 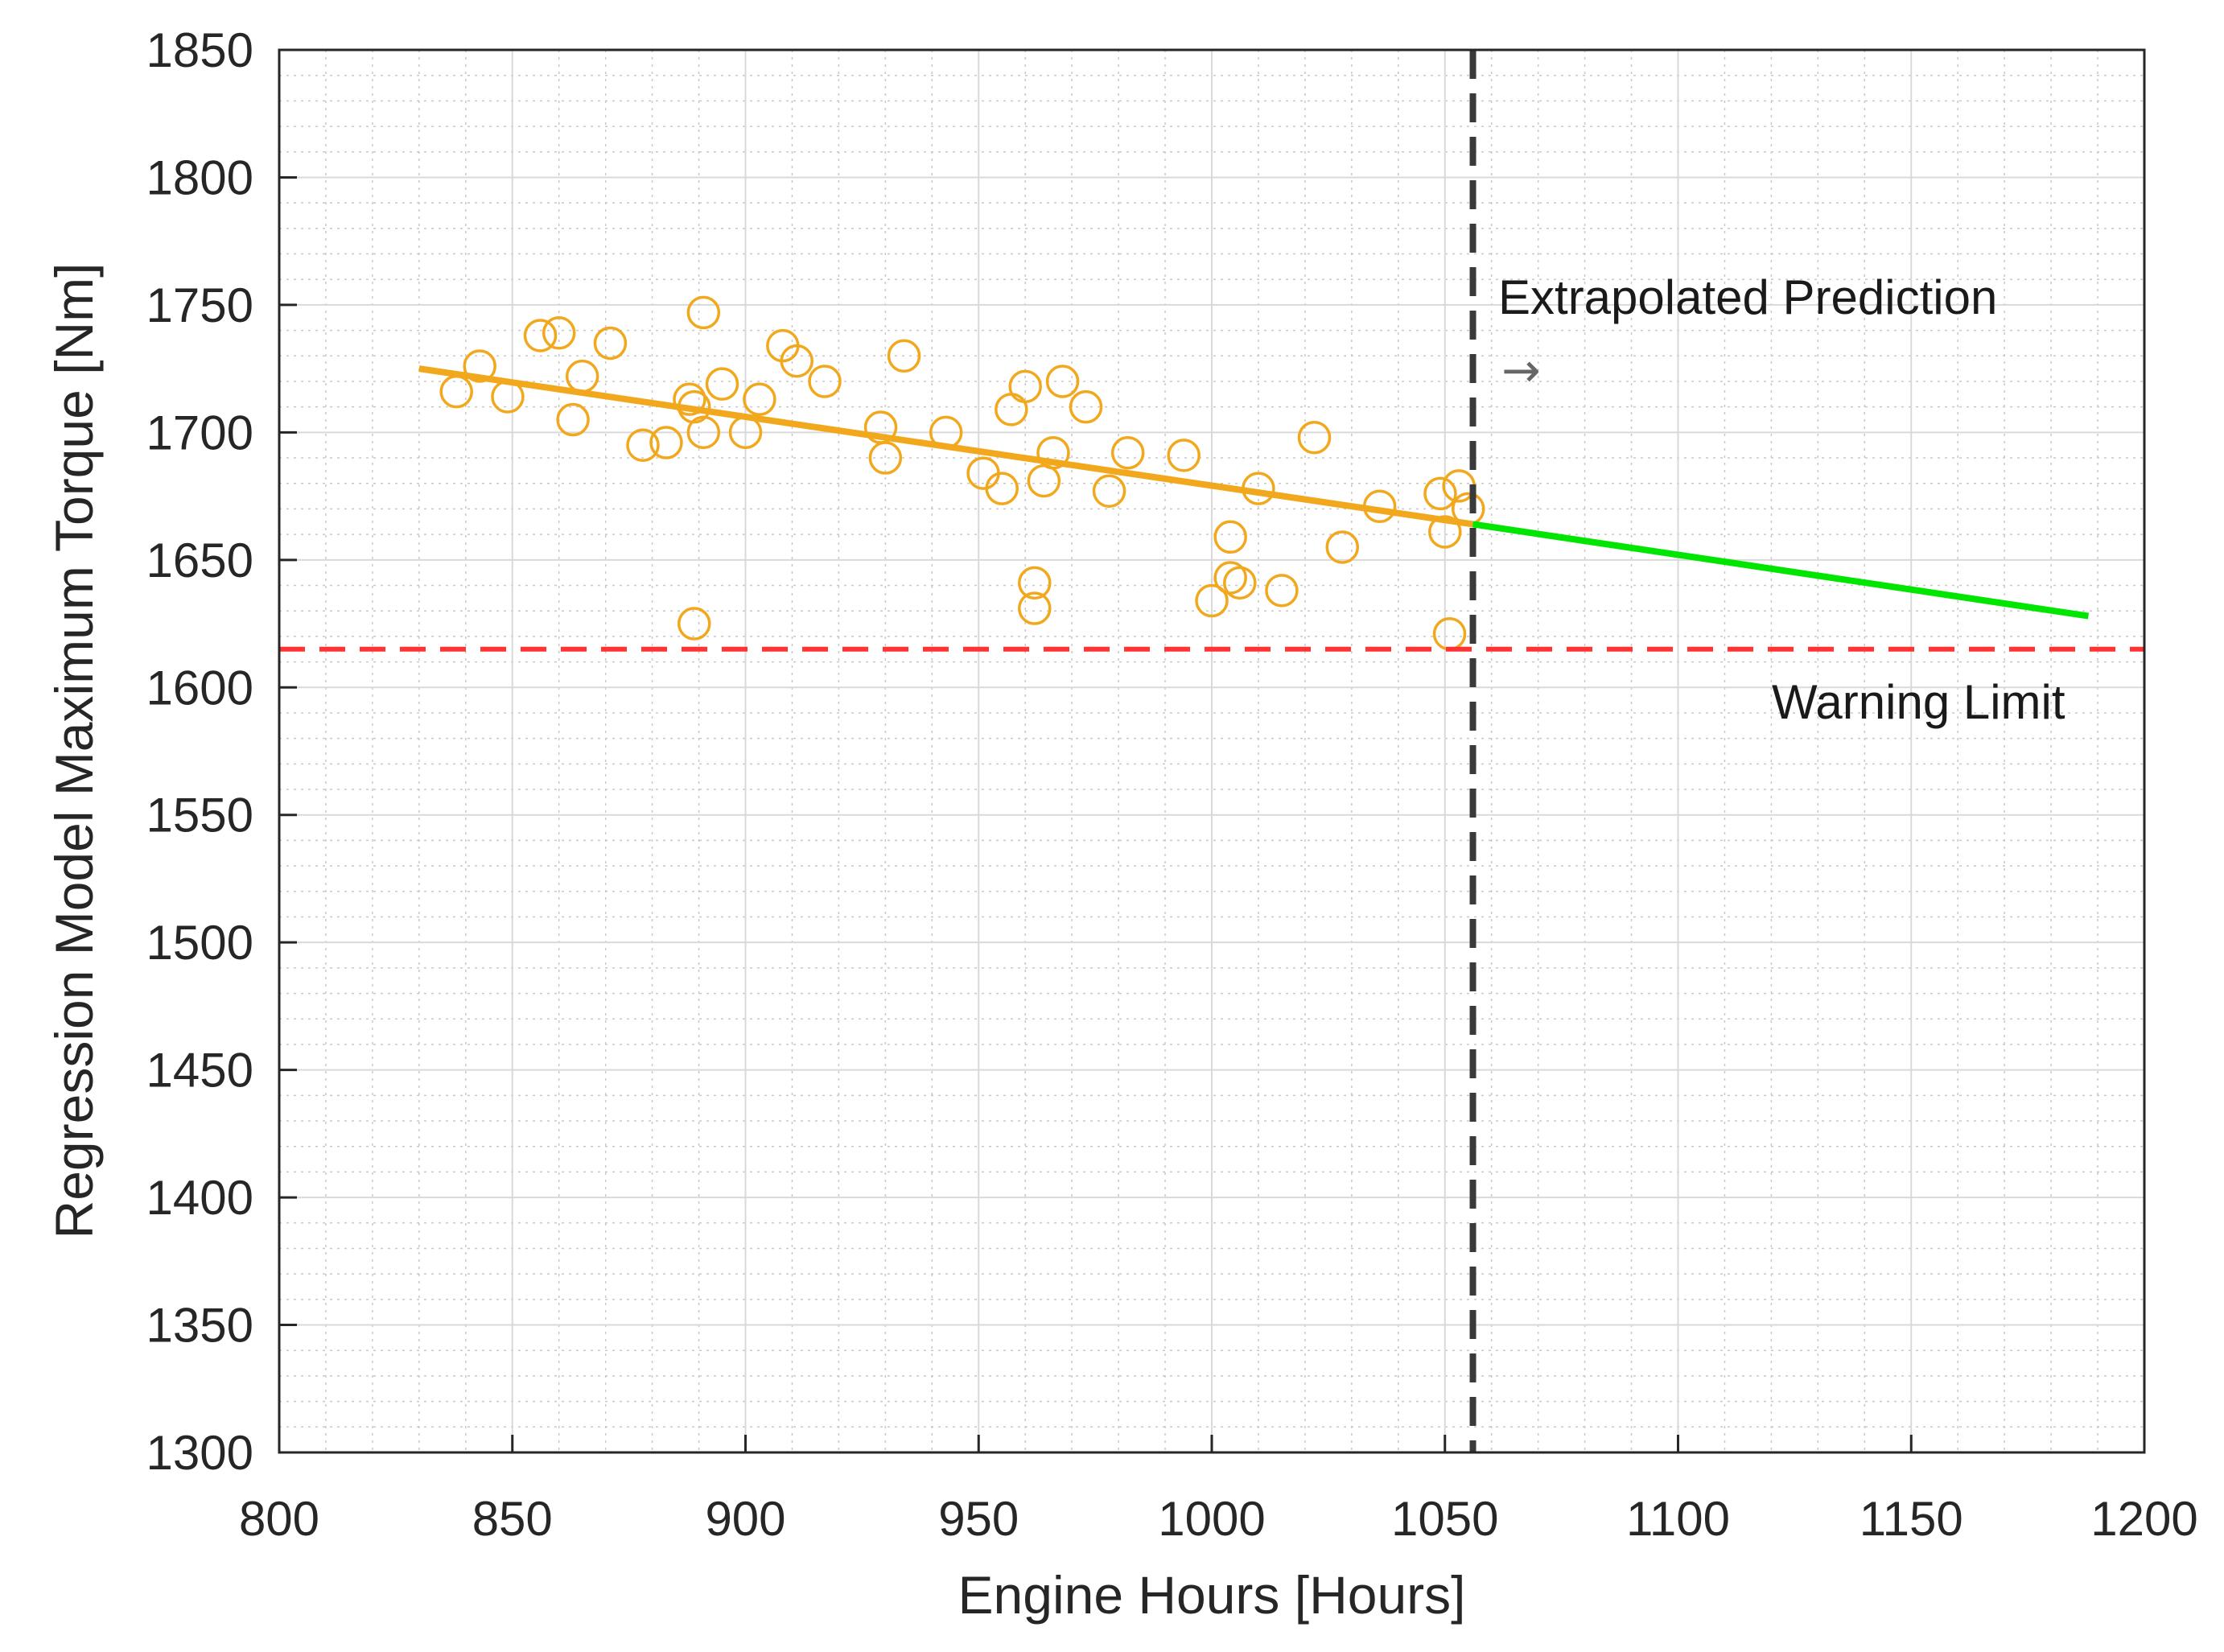 What do you see at coordinates (199, 50) in the screenshot?
I see `y-tick-label: 1850` at bounding box center [199, 50].